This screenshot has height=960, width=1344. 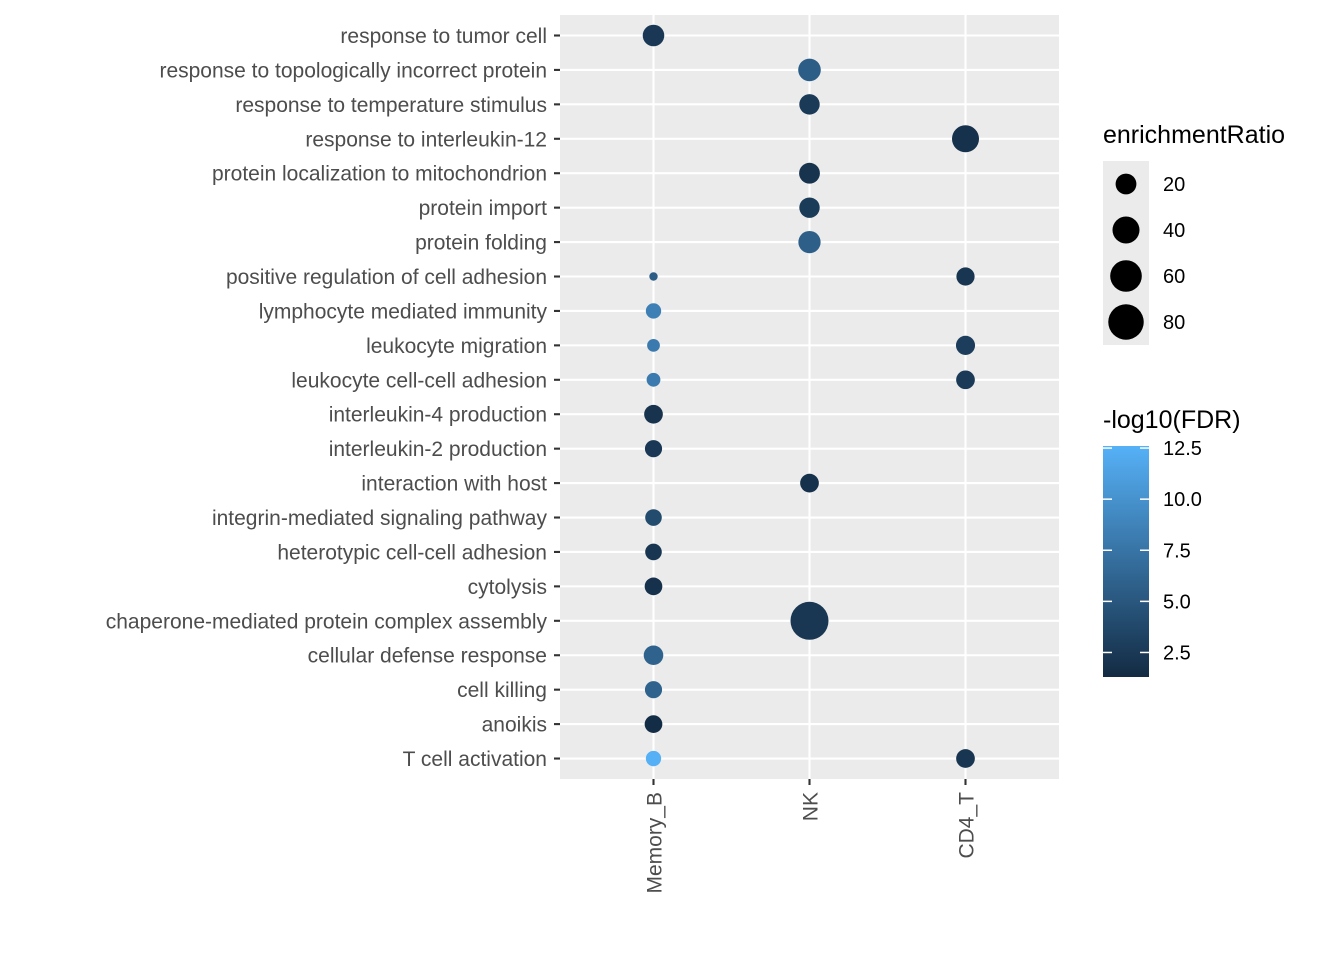 What do you see at coordinates (653, 276) in the screenshot?
I see `point-memory-b-positive-regulation-of-cell-adhesion` at bounding box center [653, 276].